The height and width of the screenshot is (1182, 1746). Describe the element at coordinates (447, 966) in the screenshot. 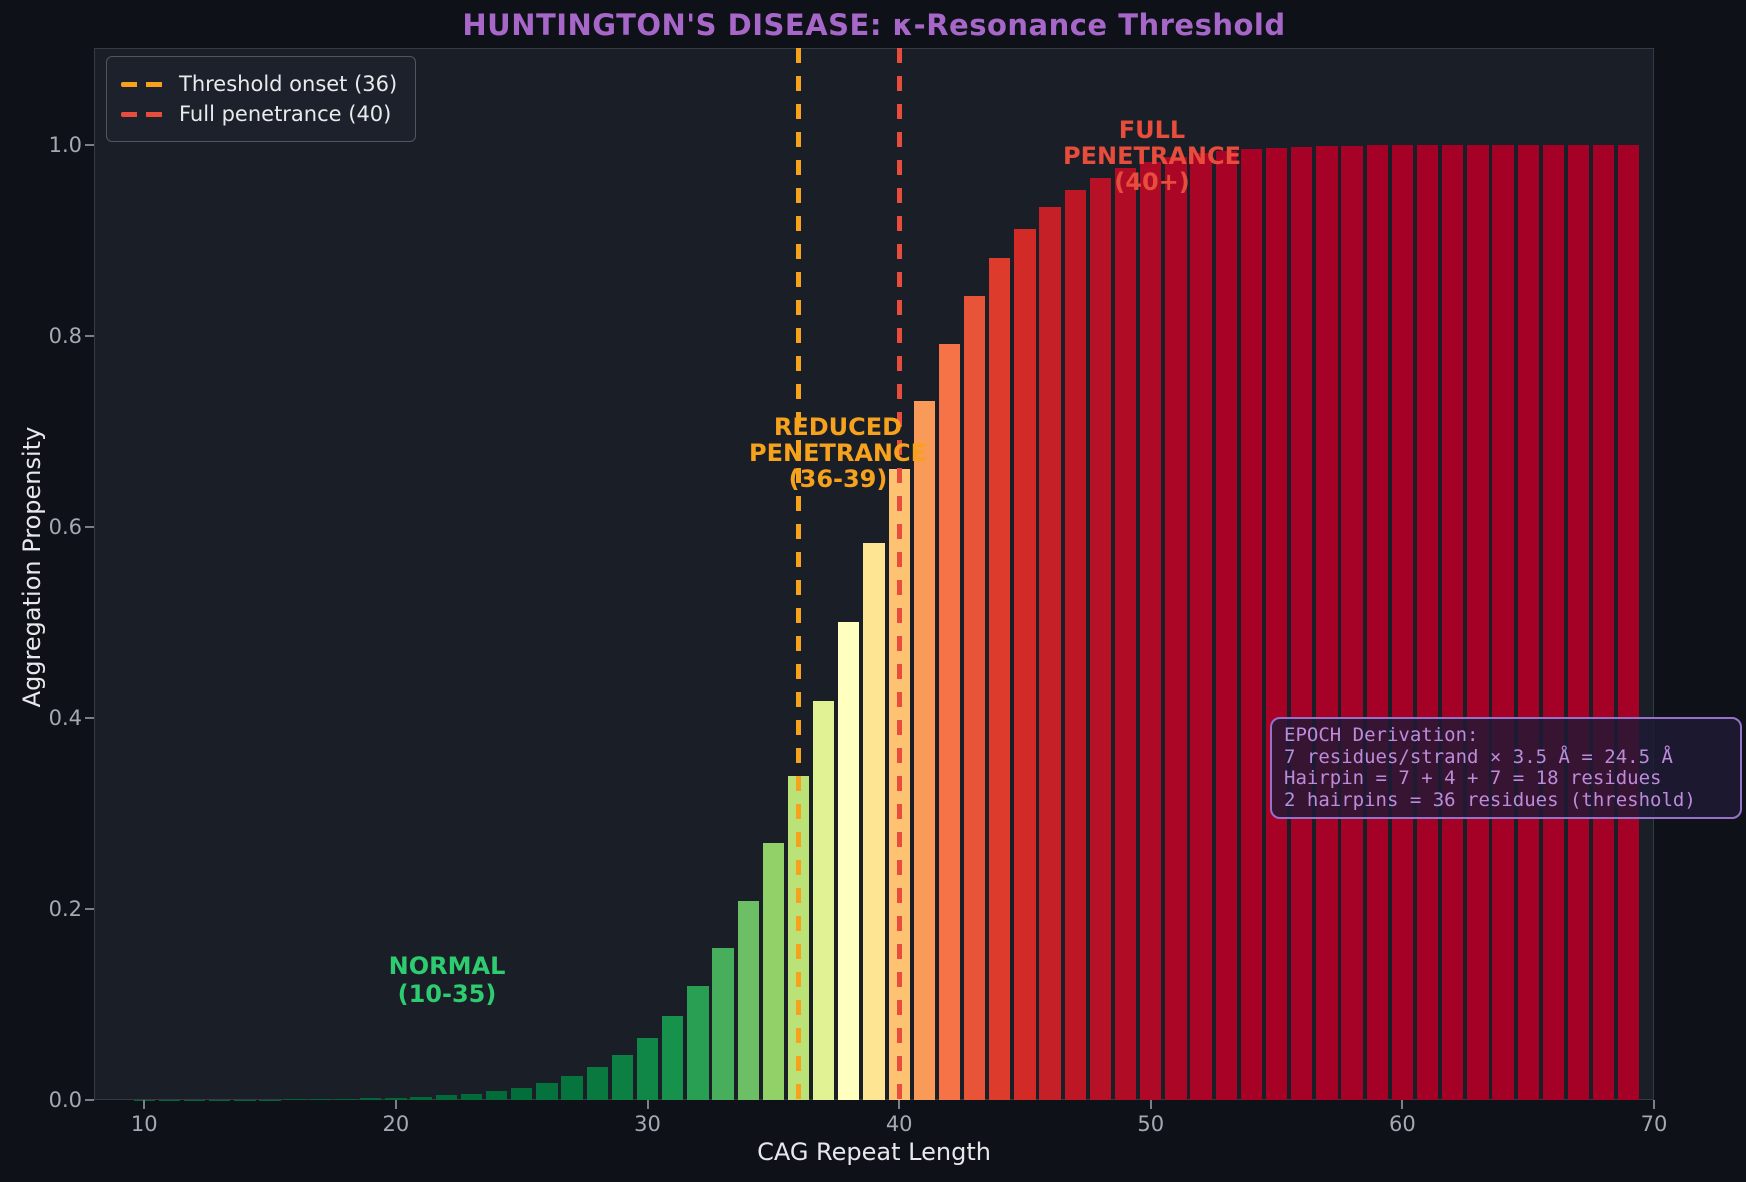

I see `annotation-line: NORMAL` at that location.